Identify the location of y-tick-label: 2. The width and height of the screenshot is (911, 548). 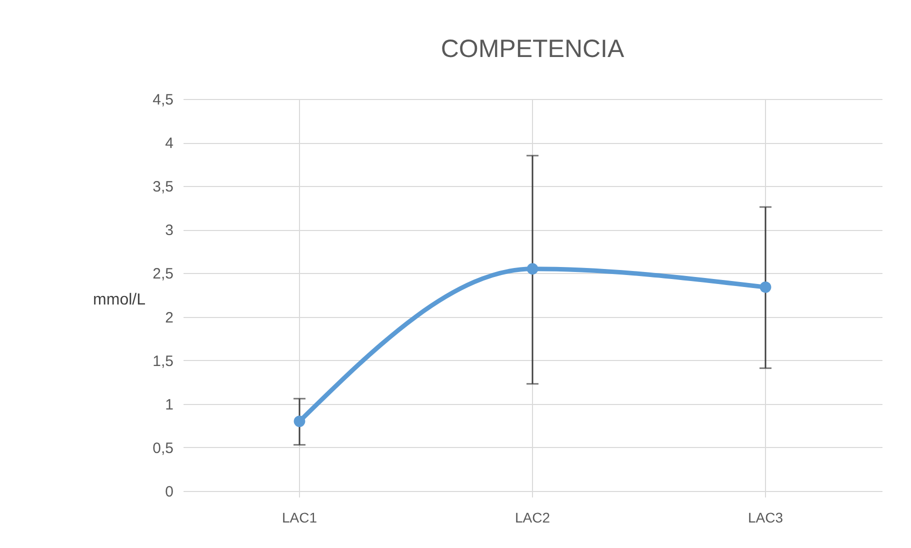
(169, 317).